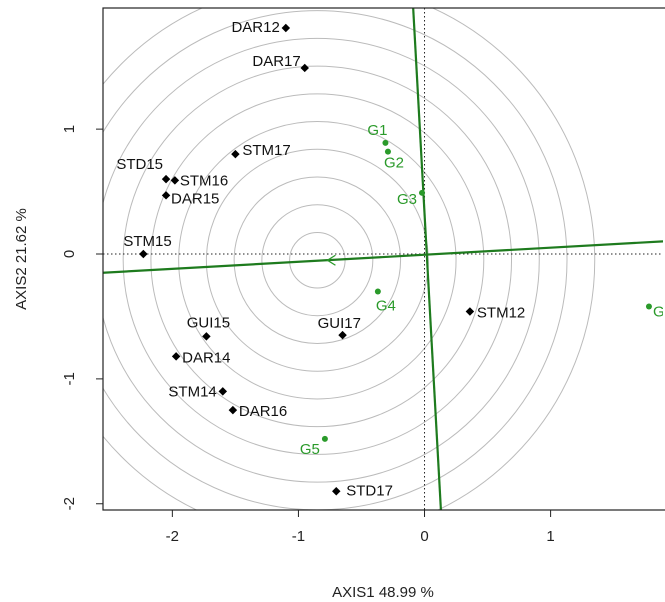 Image resolution: width=665 pixels, height=602 pixels. I want to click on x-axis-title: AXIS1 48.99 %, so click(383, 592).